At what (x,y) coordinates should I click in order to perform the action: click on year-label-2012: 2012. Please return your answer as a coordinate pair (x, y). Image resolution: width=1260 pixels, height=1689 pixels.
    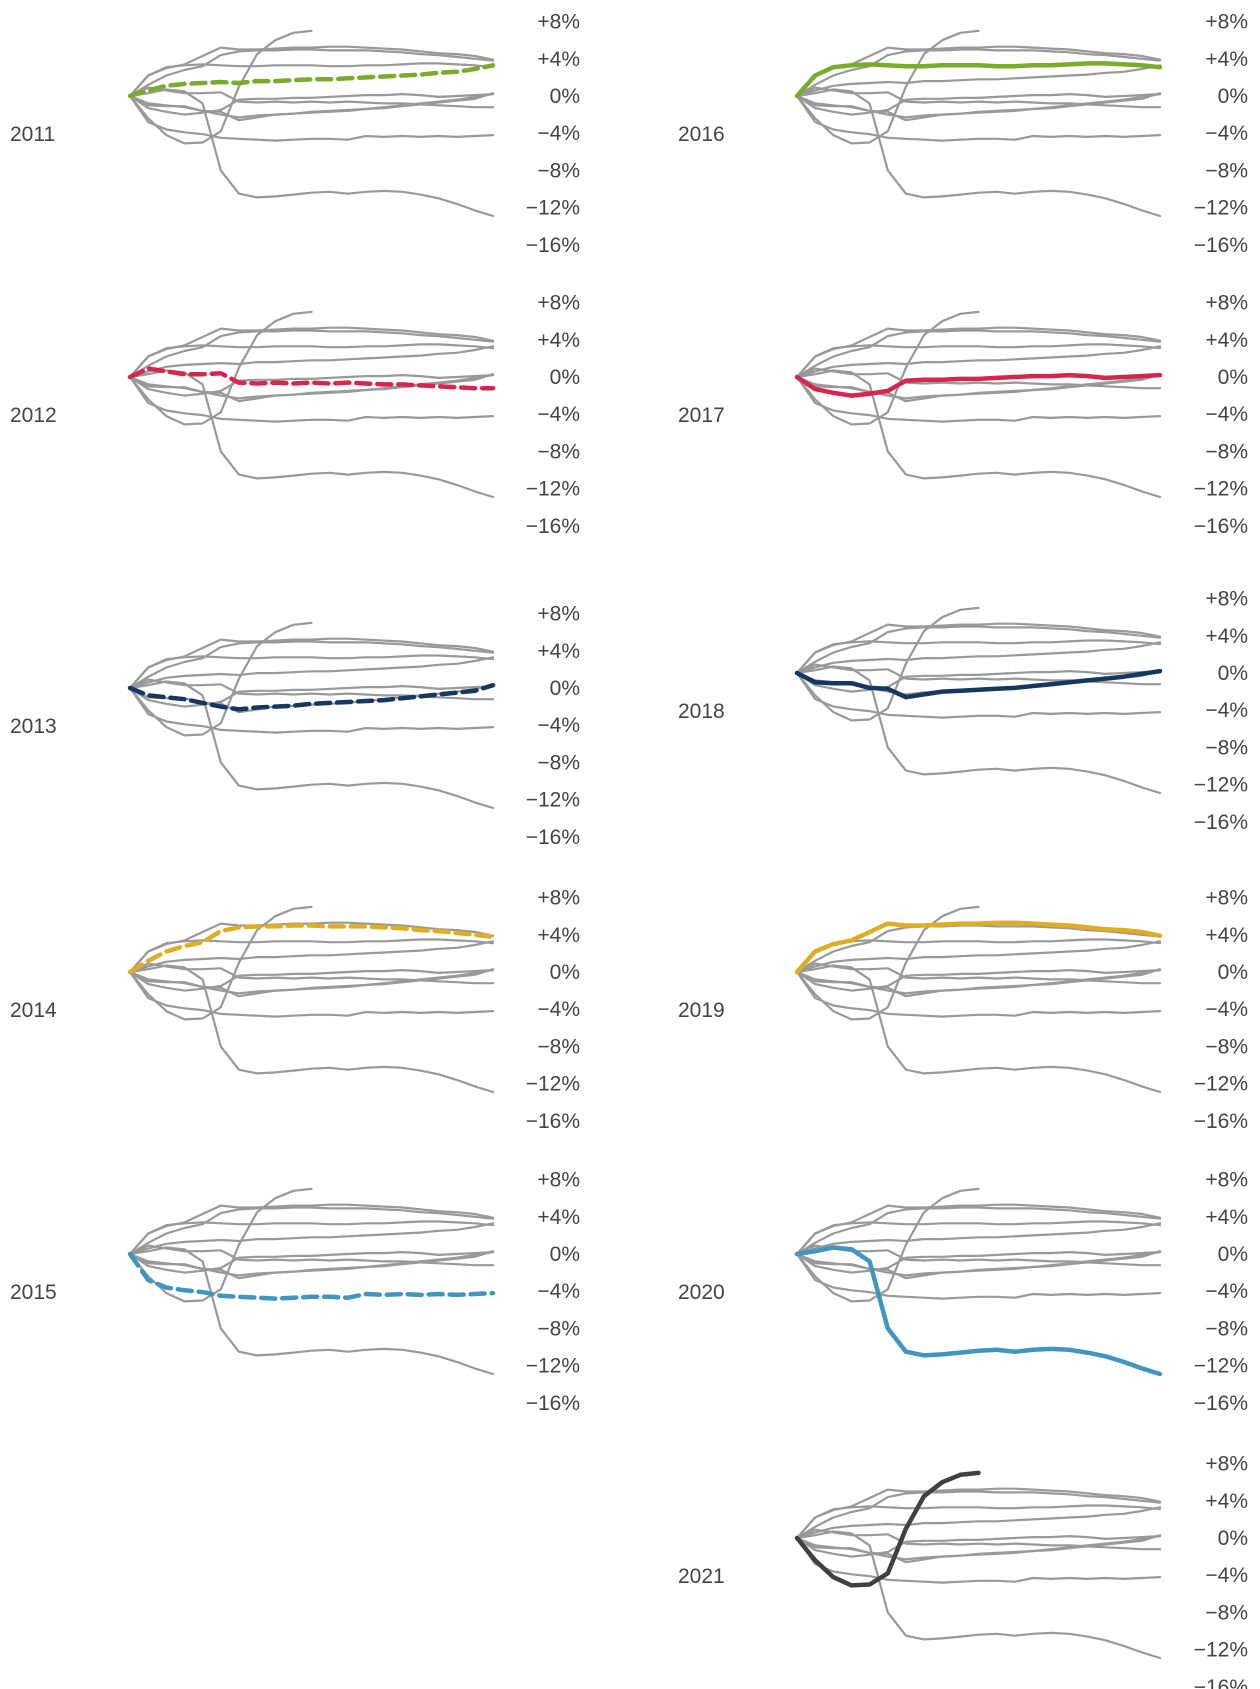
    Looking at the image, I should click on (33, 415).